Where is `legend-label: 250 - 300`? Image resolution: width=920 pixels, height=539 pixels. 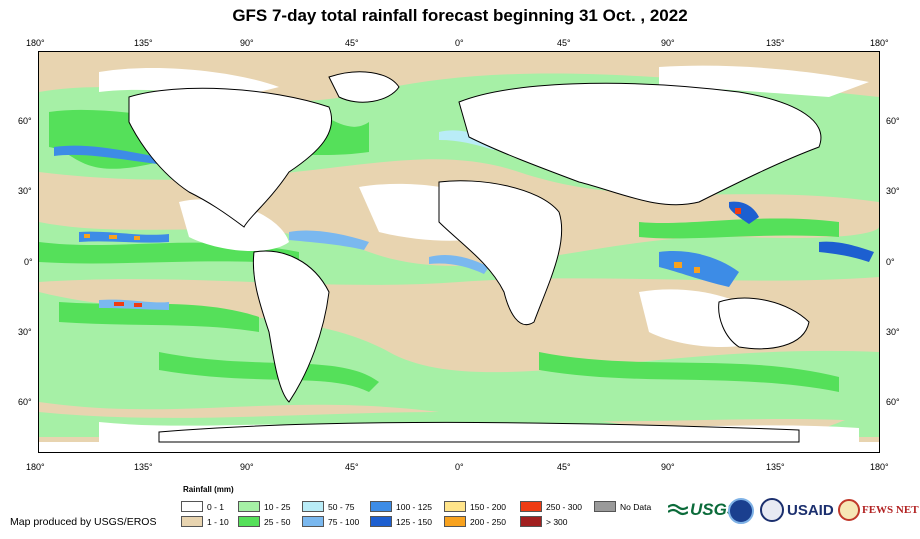
legend-label: 250 - 300 is located at coordinates (564, 506).